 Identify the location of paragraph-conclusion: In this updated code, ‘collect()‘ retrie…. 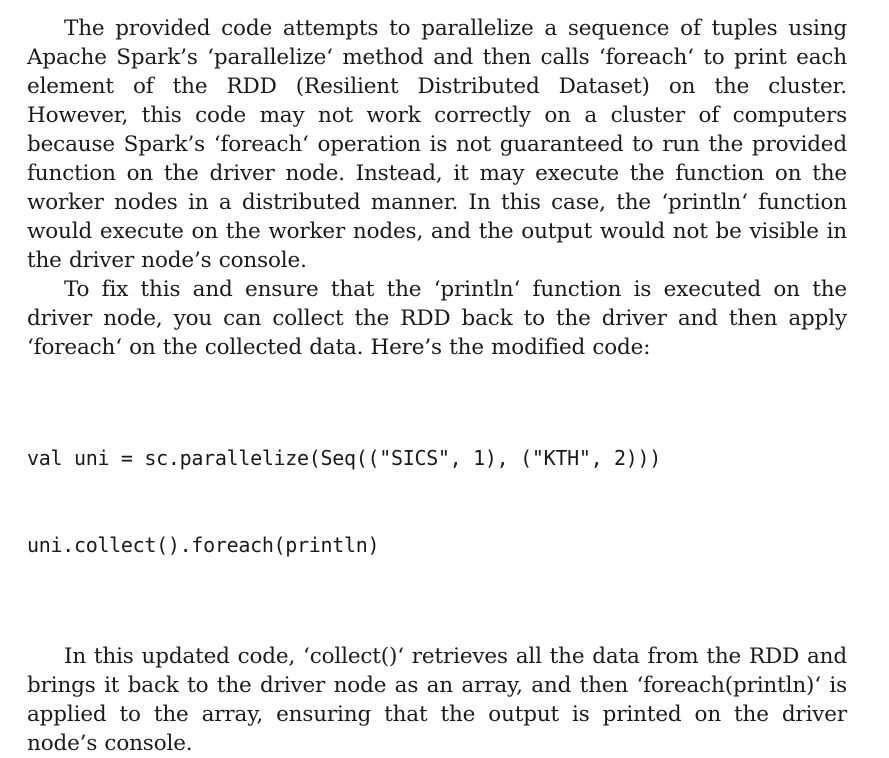
(437, 700).